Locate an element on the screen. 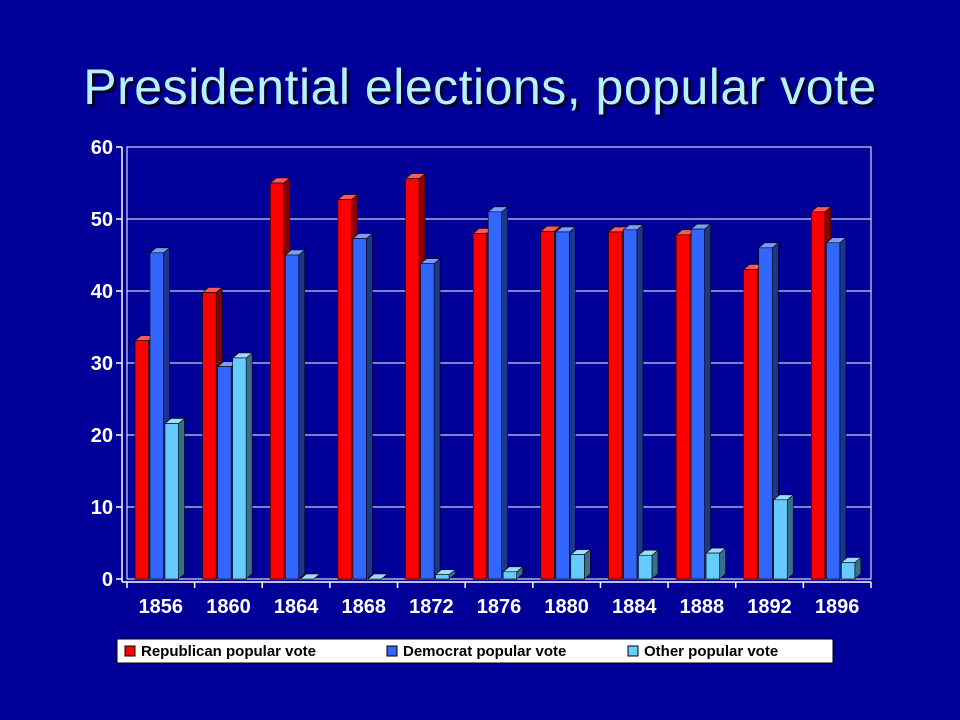 The image size is (960, 720). y-tick-label: 10 is located at coordinates (102, 508).